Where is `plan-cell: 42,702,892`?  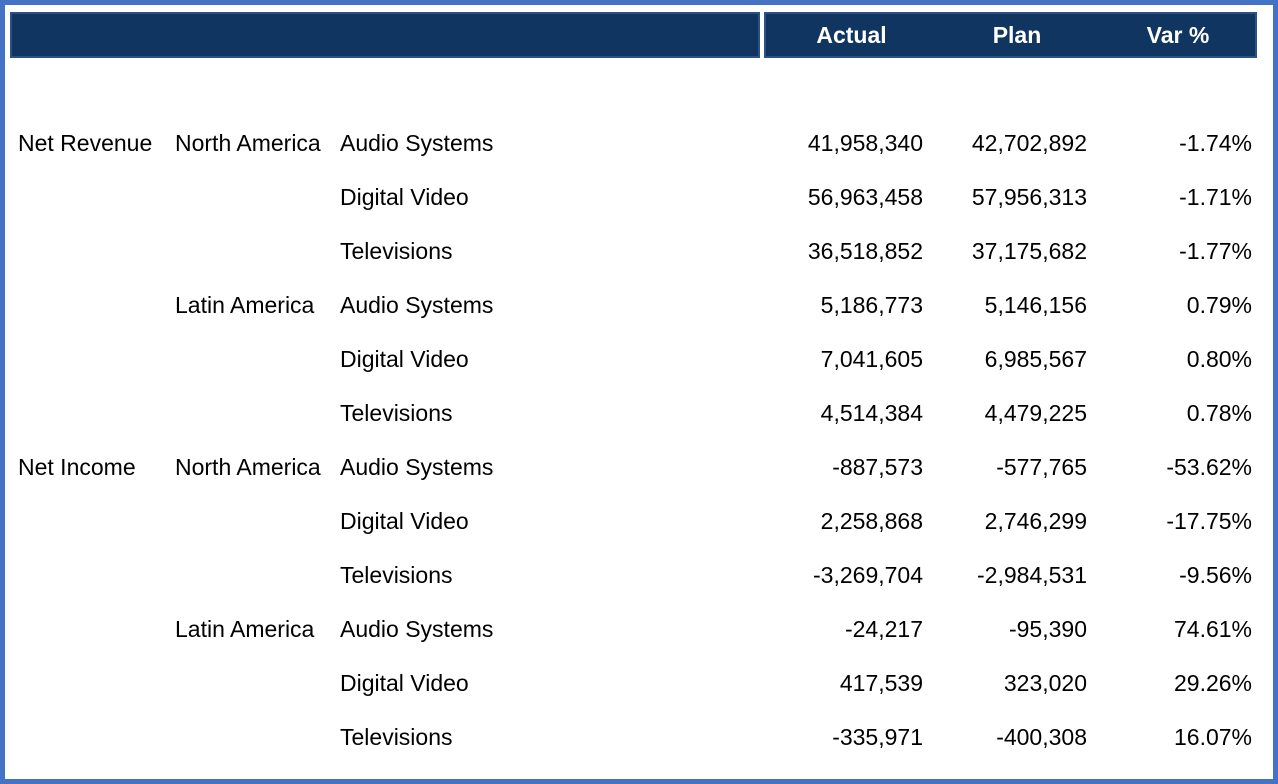 plan-cell: 42,702,892 is located at coordinates (1029, 142).